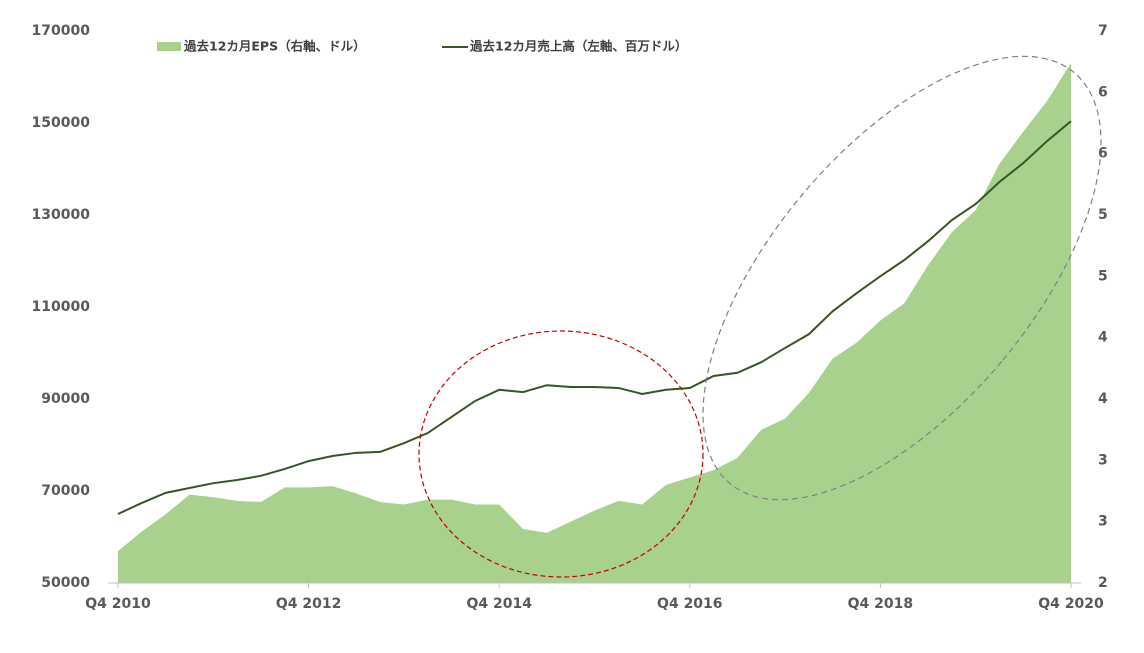 Image resolution: width=1144 pixels, height=653 pixels. Describe the element at coordinates (561, 454) in the screenshot. I see `highlight-circle` at that location.